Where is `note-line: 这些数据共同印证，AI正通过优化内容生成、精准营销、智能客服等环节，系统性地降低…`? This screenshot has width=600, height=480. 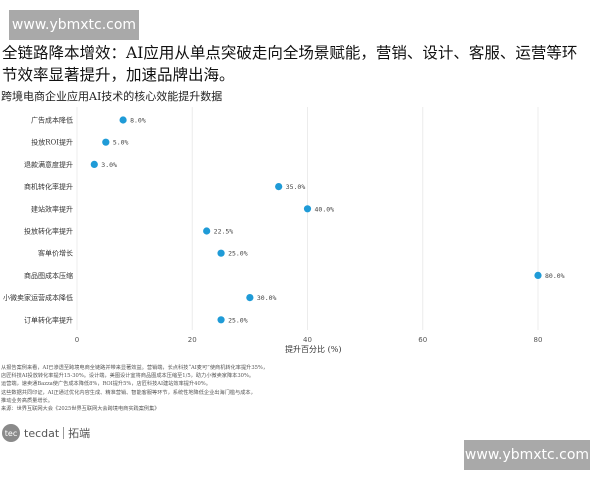 note-line: 这些数据共同印证，AI正通过优化内容生成、精准营销、智能客服等环节，系统性地降低… is located at coordinates (128, 392).